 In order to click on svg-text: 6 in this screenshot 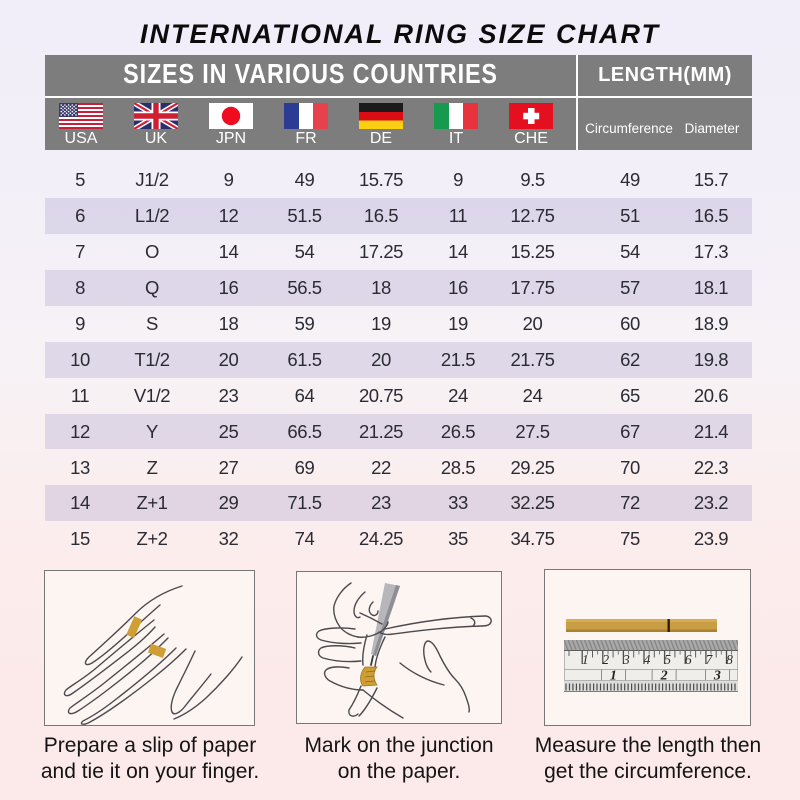, I will do `click(688, 659)`.